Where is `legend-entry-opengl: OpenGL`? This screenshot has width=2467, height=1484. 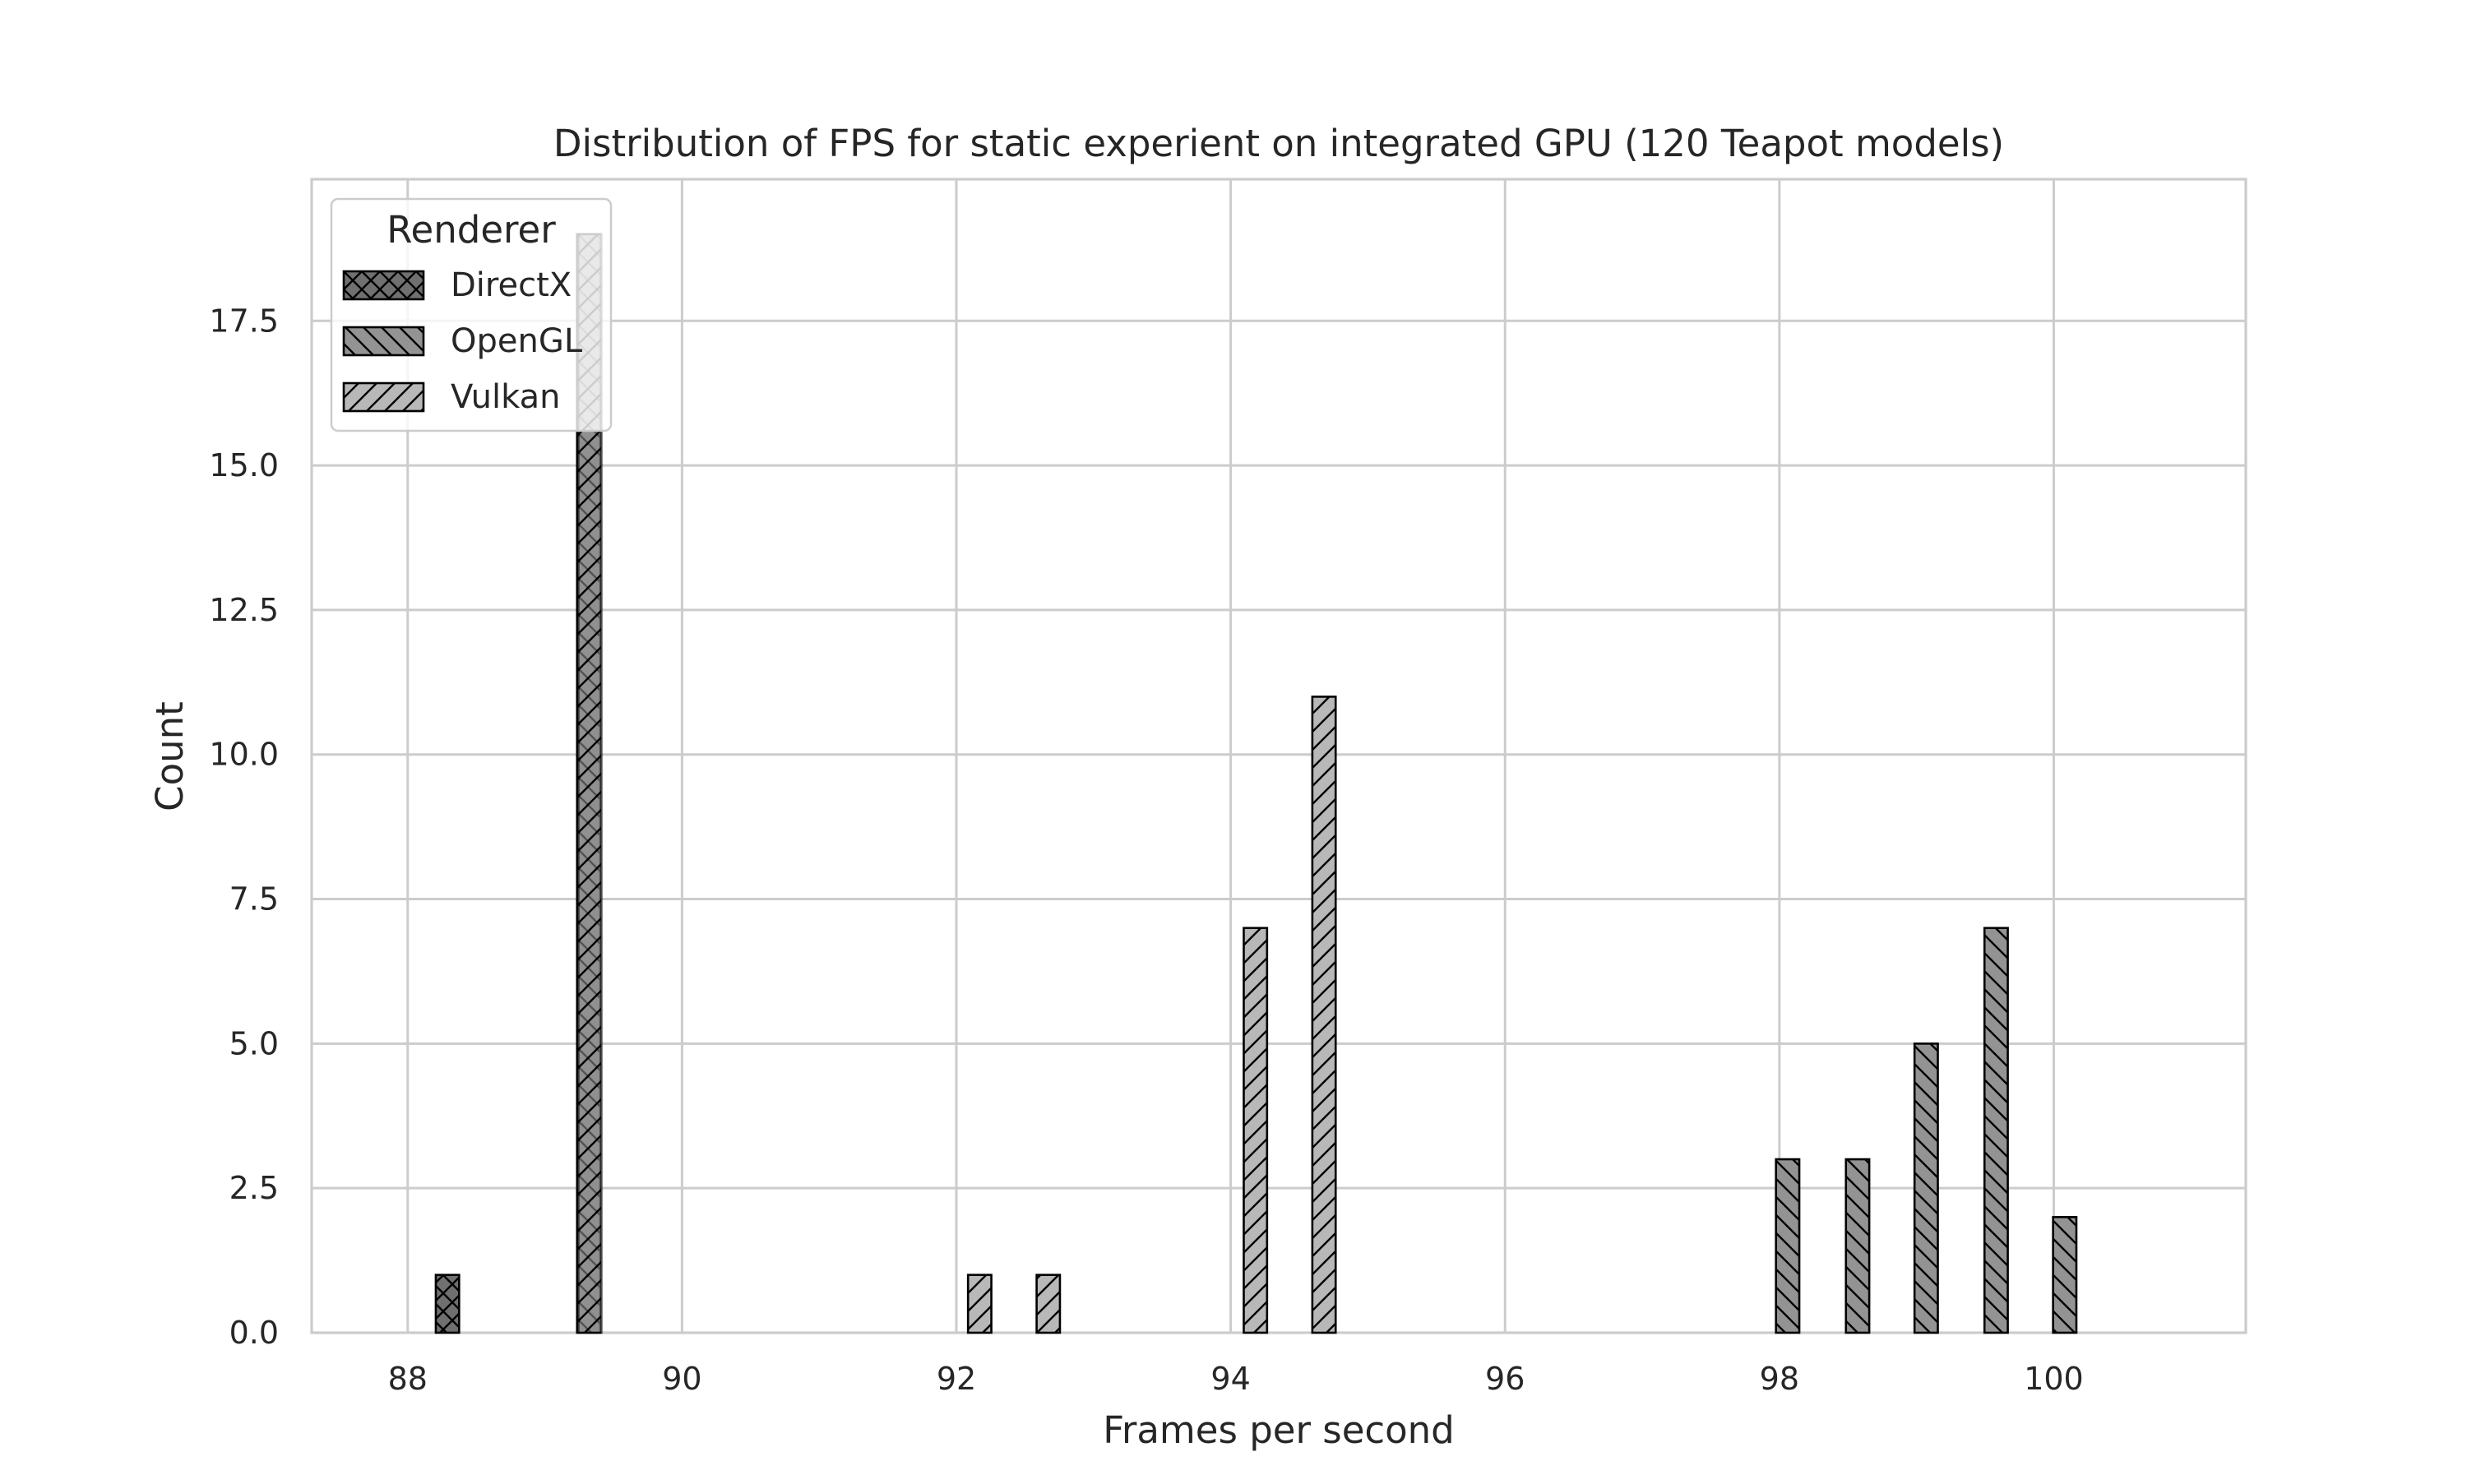
legend-entry-opengl: OpenGL is located at coordinates (463, 341).